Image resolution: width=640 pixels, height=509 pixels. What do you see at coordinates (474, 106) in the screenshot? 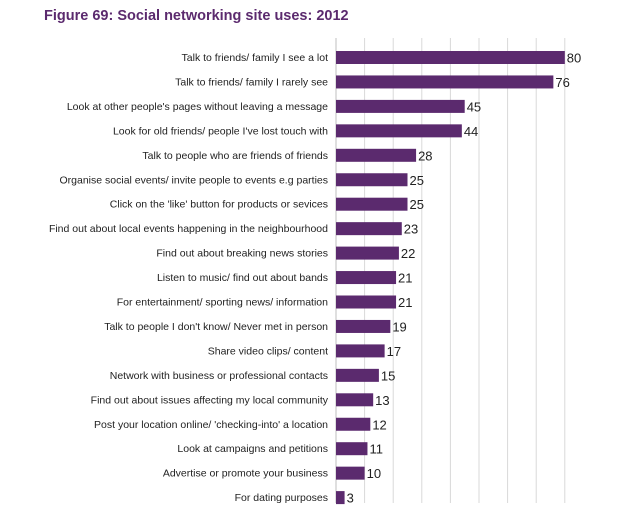
I see `value-label: 45` at bounding box center [474, 106].